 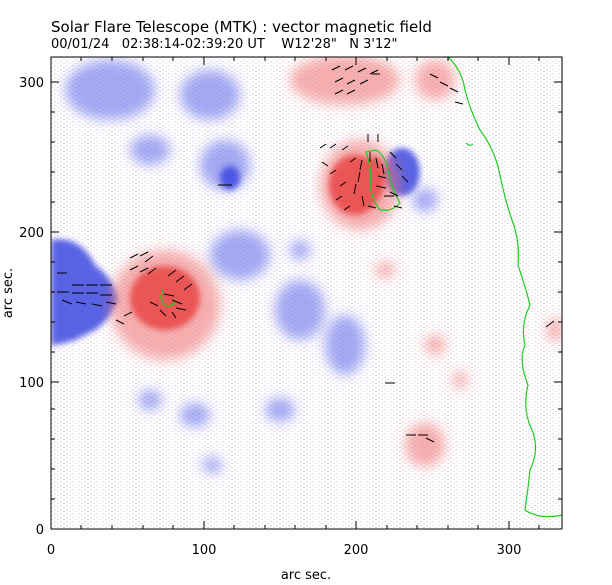 What do you see at coordinates (193, 44) in the screenshot?
I see `subtitle-time: 02:38:14-02:39:20 UT` at bounding box center [193, 44].